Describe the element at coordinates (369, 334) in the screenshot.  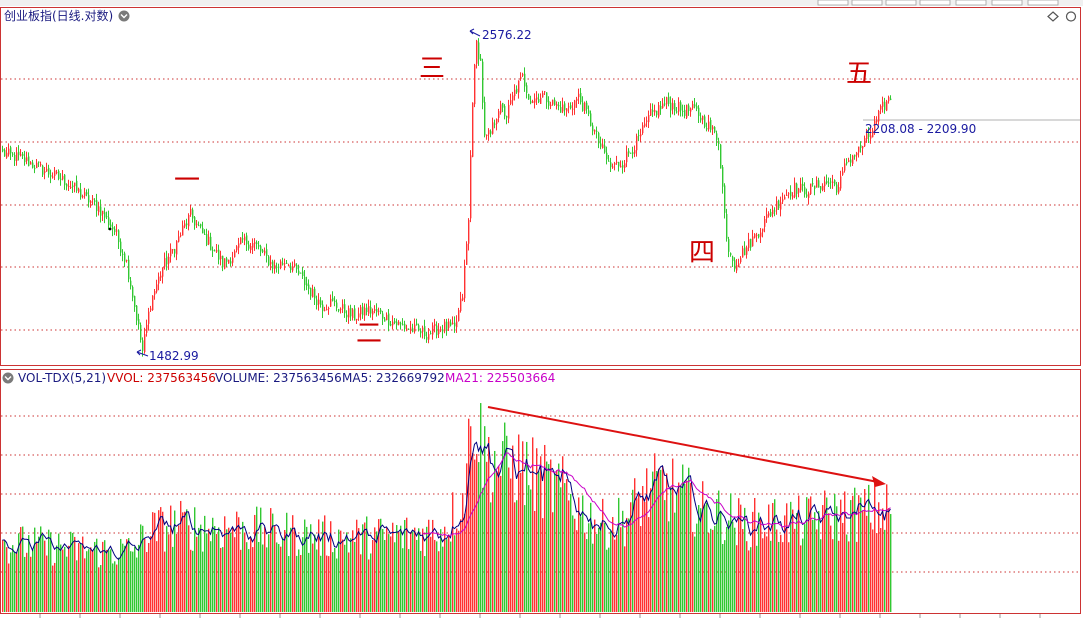
I see `wave-label-2: 二` at that location.